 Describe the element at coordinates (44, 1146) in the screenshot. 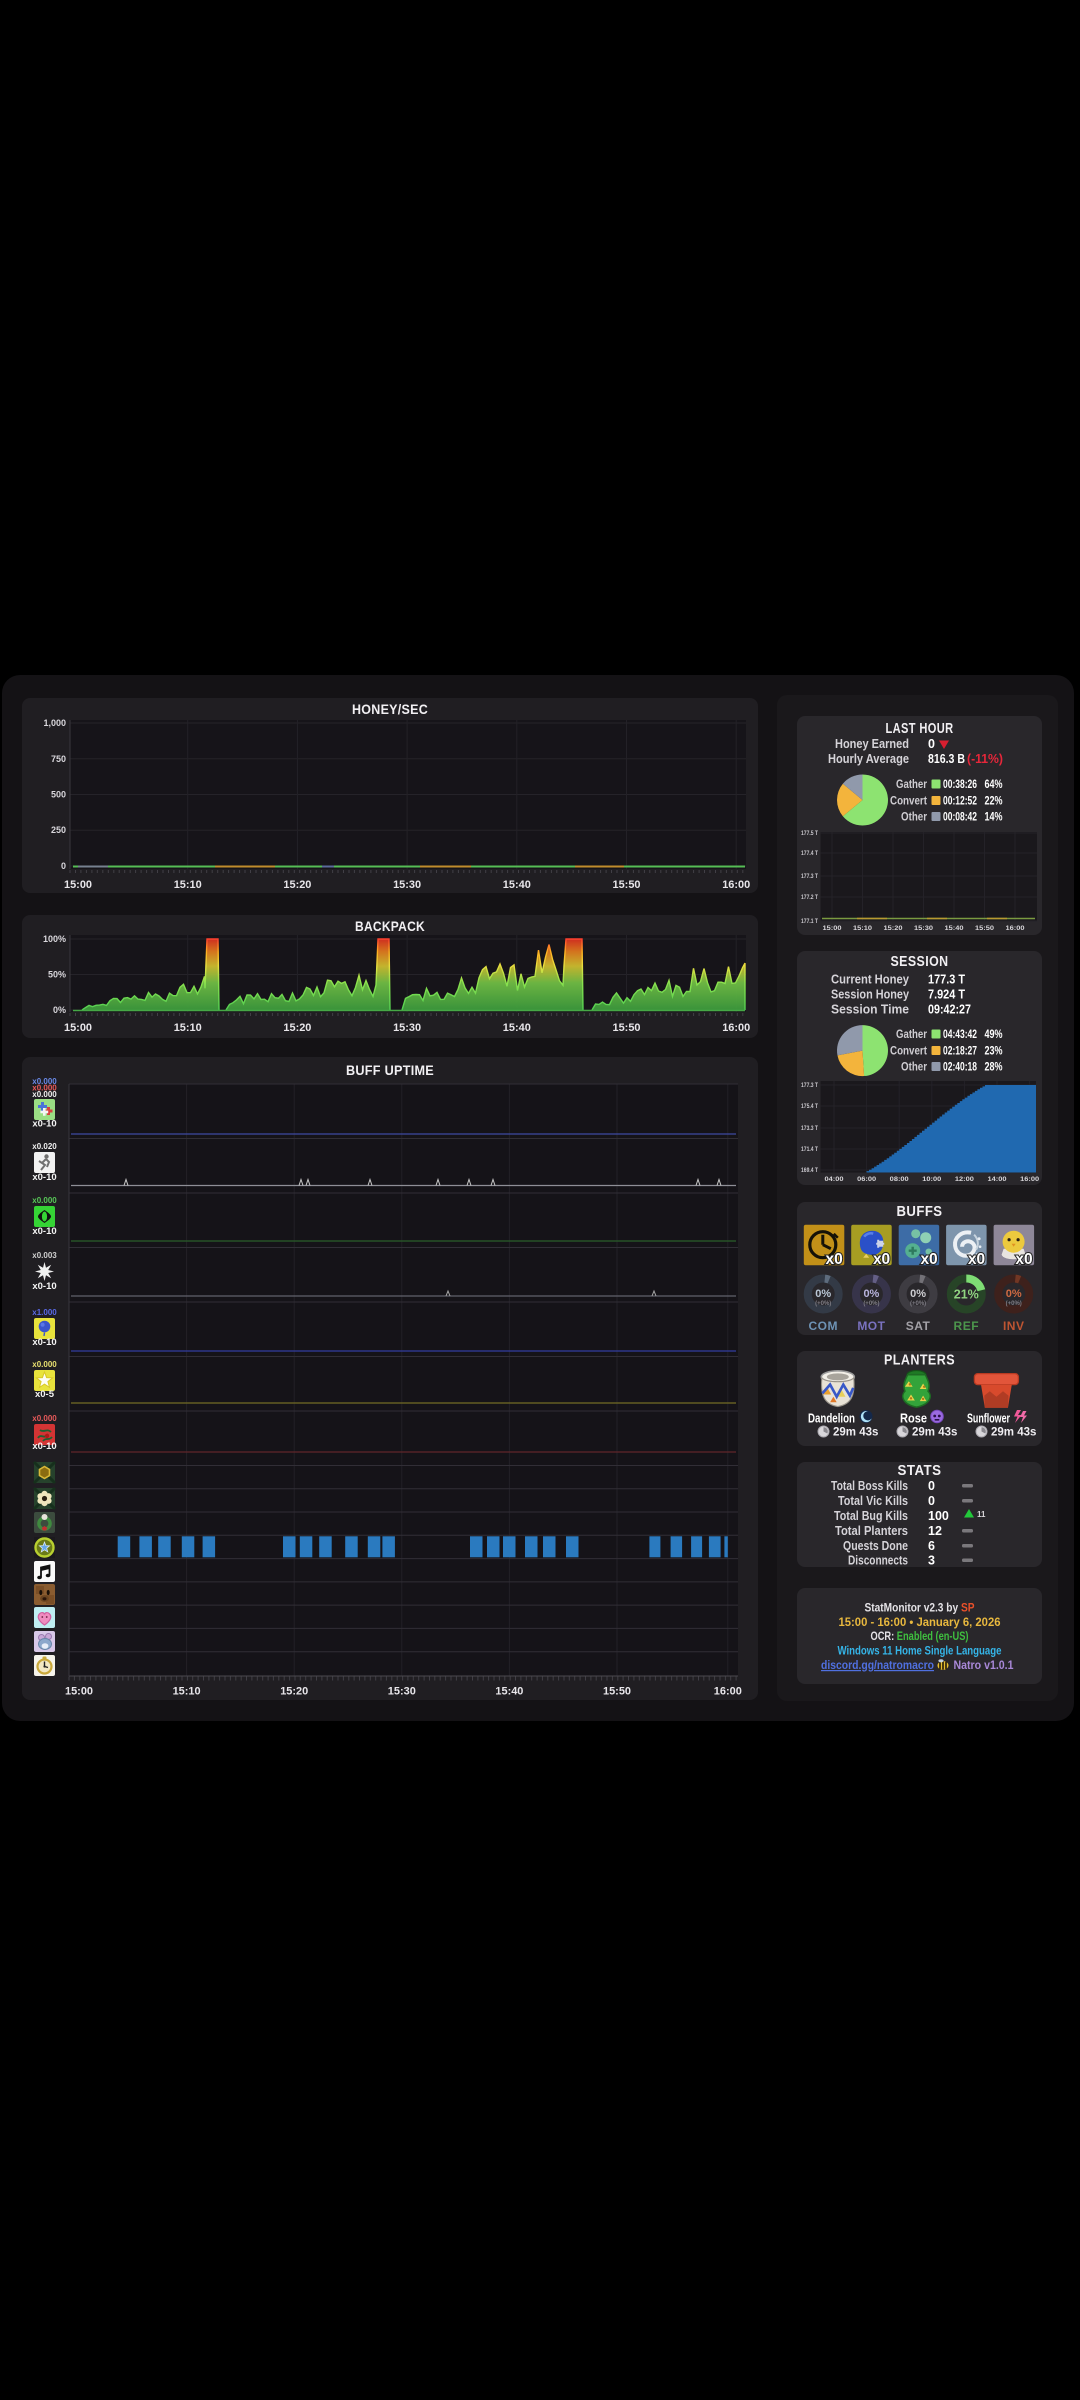

I see `svg-text: x0.020` at that location.